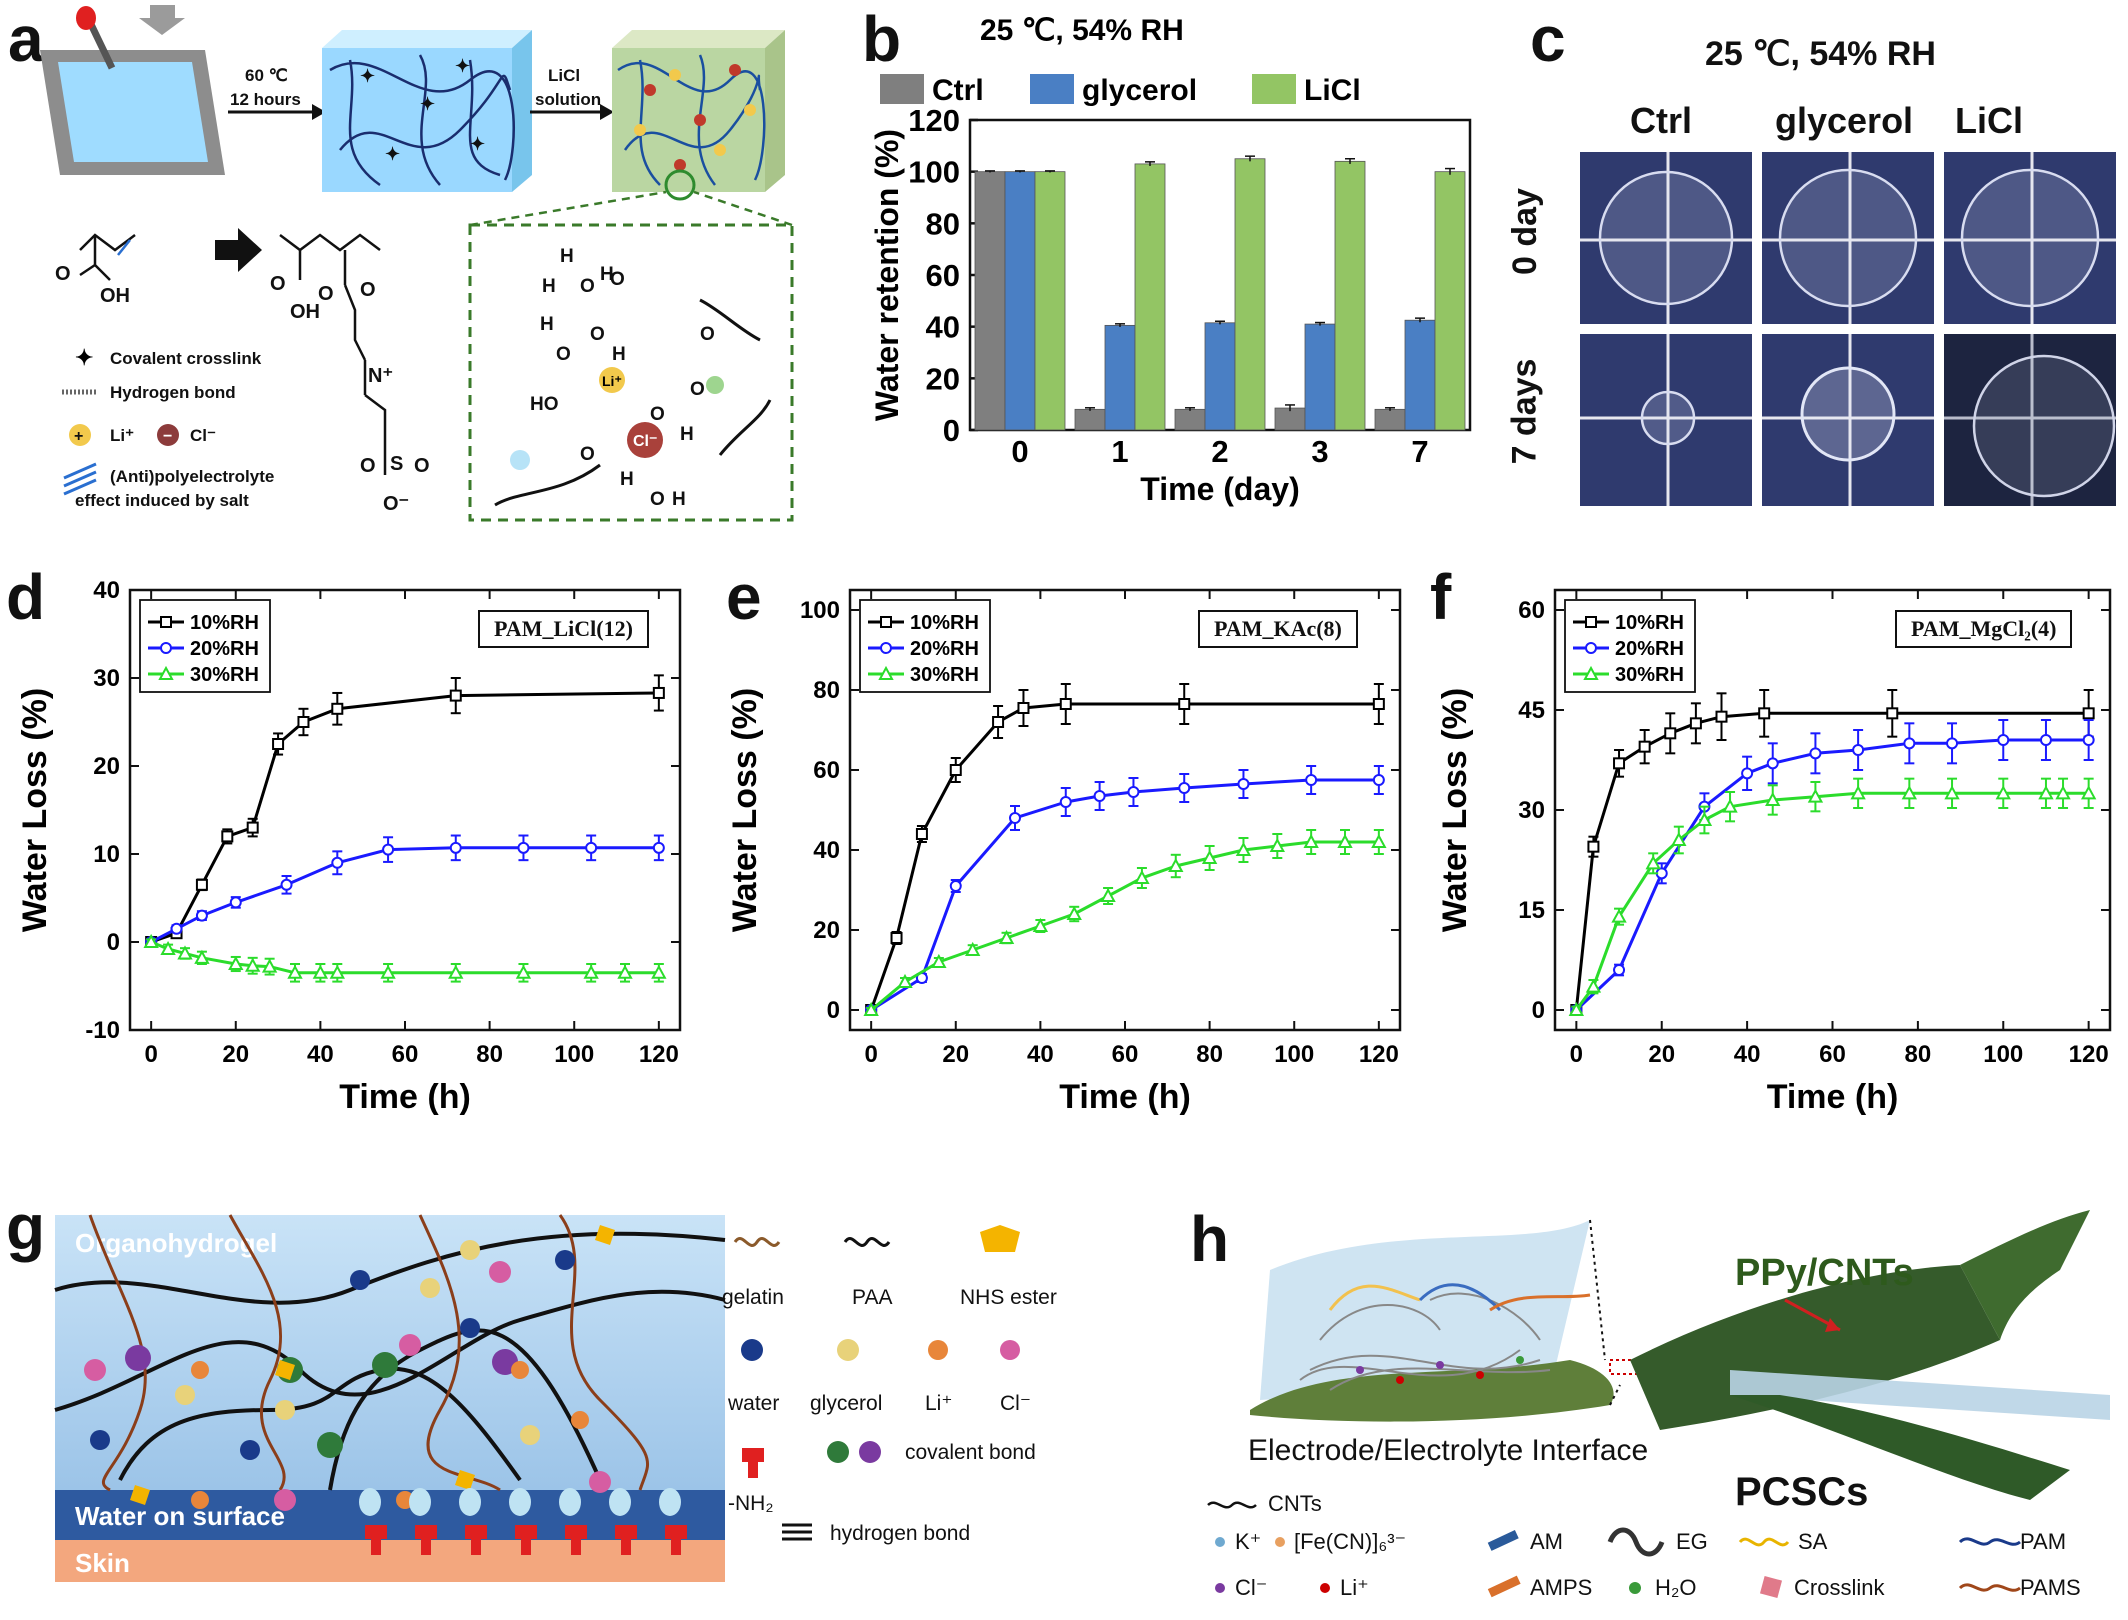 The height and width of the screenshot is (1620, 2128). What do you see at coordinates (1219, 451) in the screenshot?
I see `x-tick-label: 2` at bounding box center [1219, 451].